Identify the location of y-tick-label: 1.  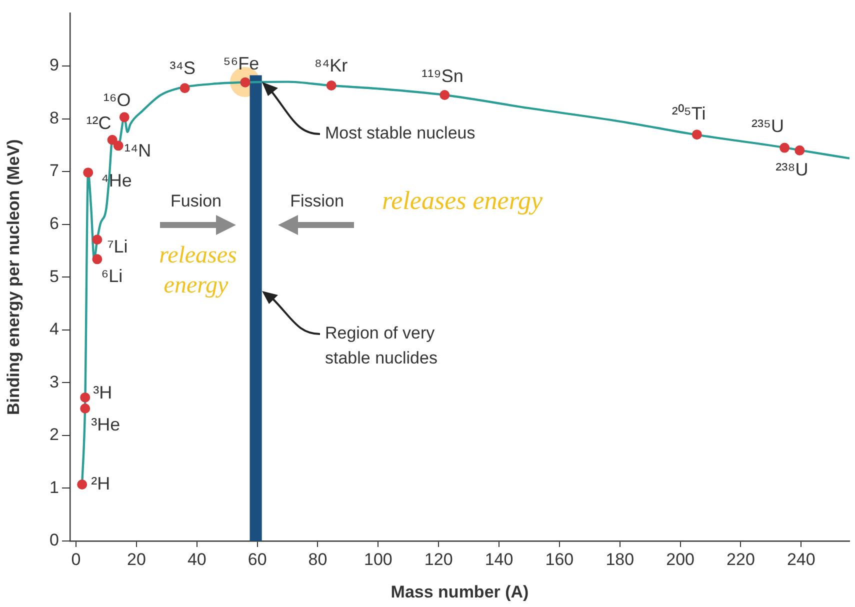
(54, 487).